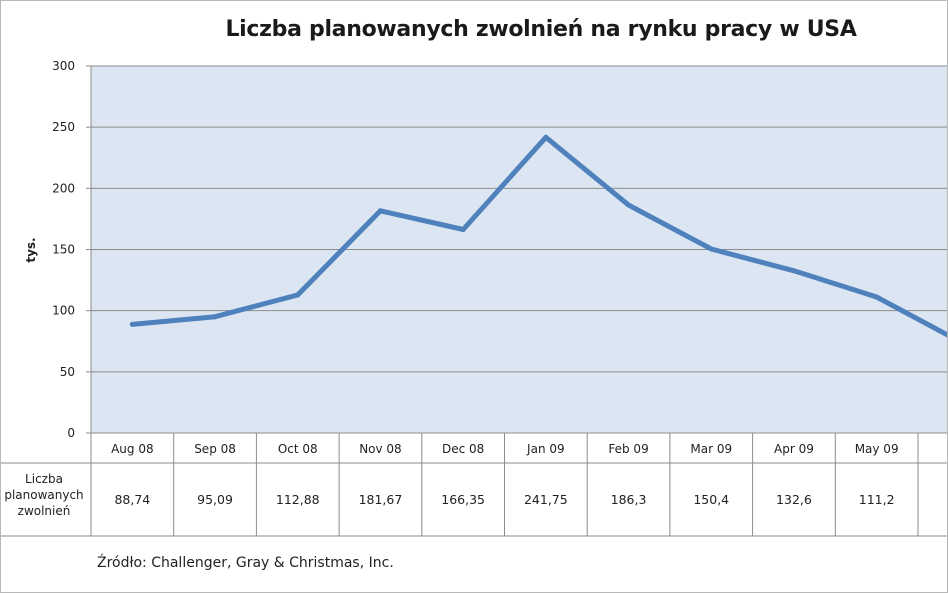 The width and height of the screenshot is (948, 593). Describe the element at coordinates (71, 433) in the screenshot. I see `y-tick-label: 0` at that location.